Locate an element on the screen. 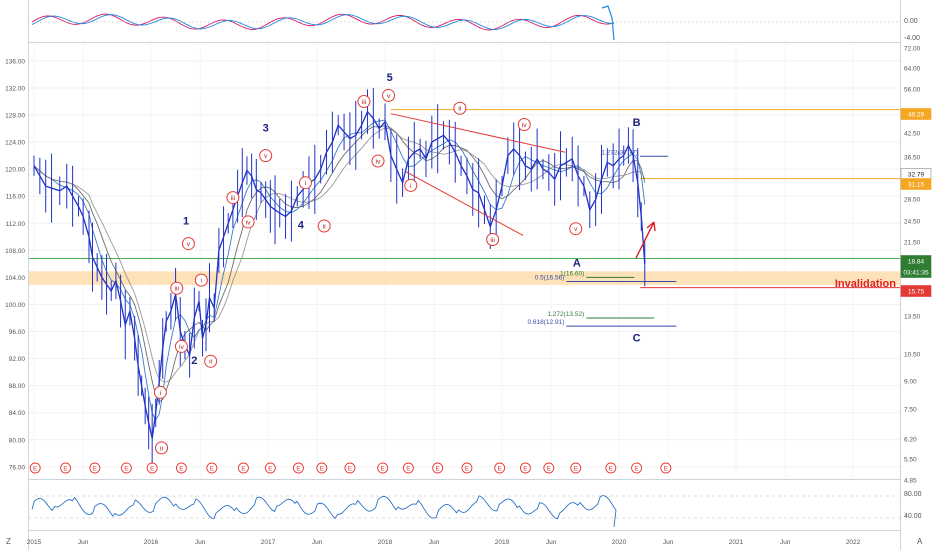 Image resolution: width=932 pixels, height=550 pixels. left-tick-label: 116.00 is located at coordinates (16, 197).